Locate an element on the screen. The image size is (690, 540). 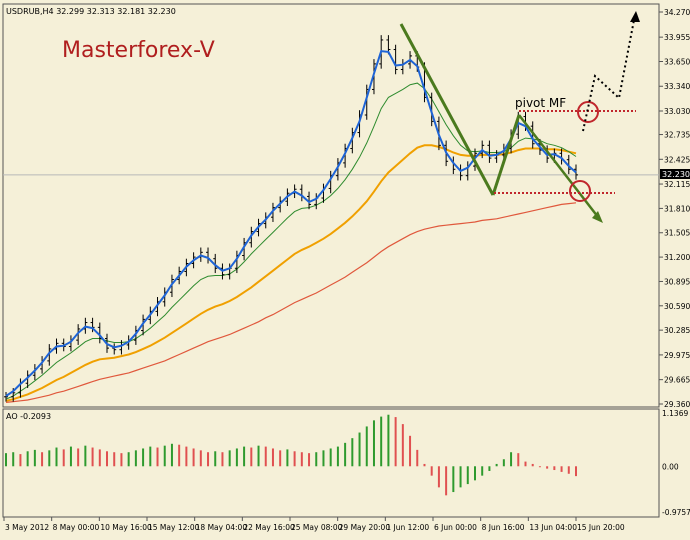
time-tick-label: 25 May 08:00 is located at coordinates (317, 527).